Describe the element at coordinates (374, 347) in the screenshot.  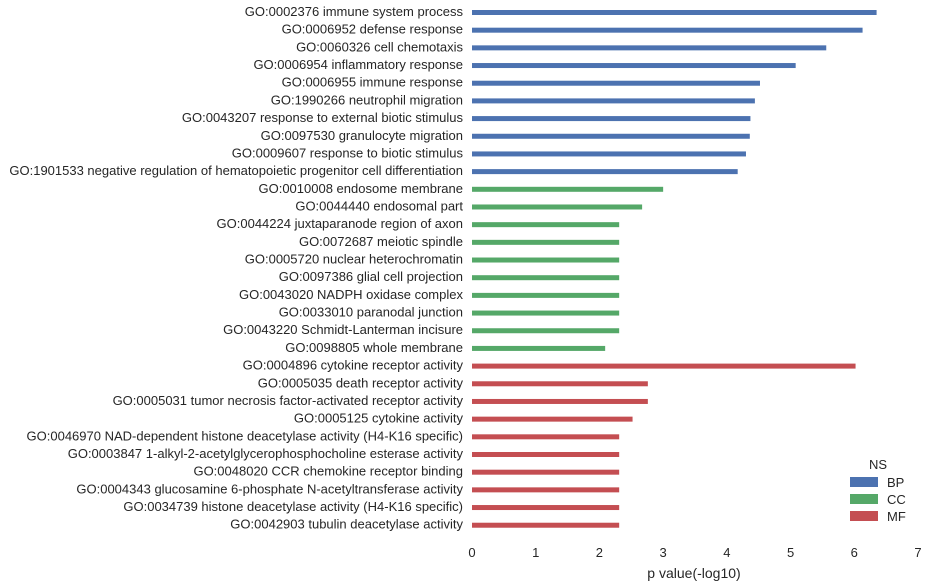
I see `category-label: GO:0098805 whole membrane` at that location.